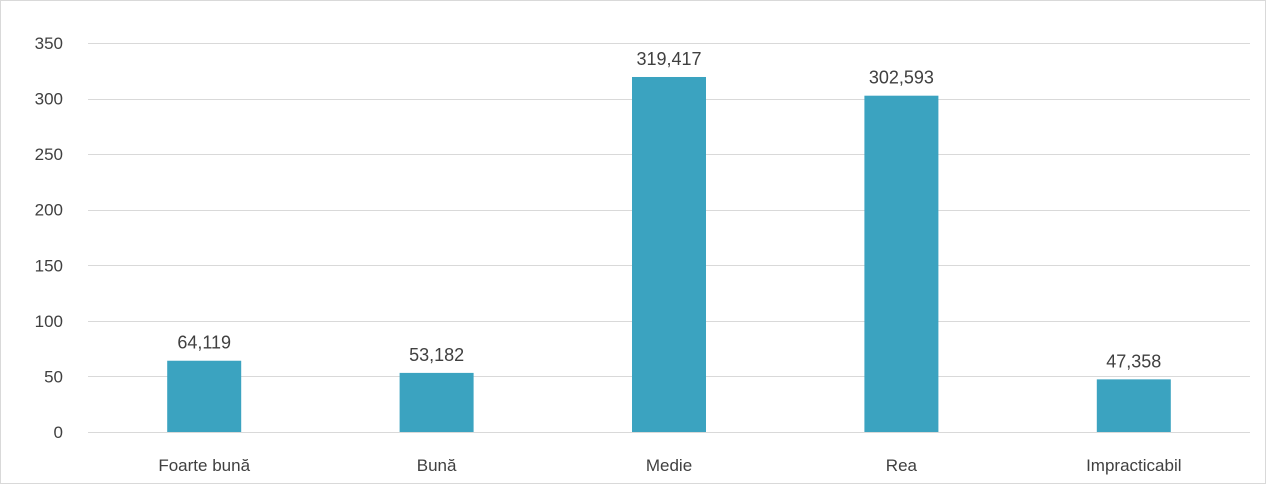  What do you see at coordinates (49, 210) in the screenshot?
I see `y-tick-label: 200` at bounding box center [49, 210].